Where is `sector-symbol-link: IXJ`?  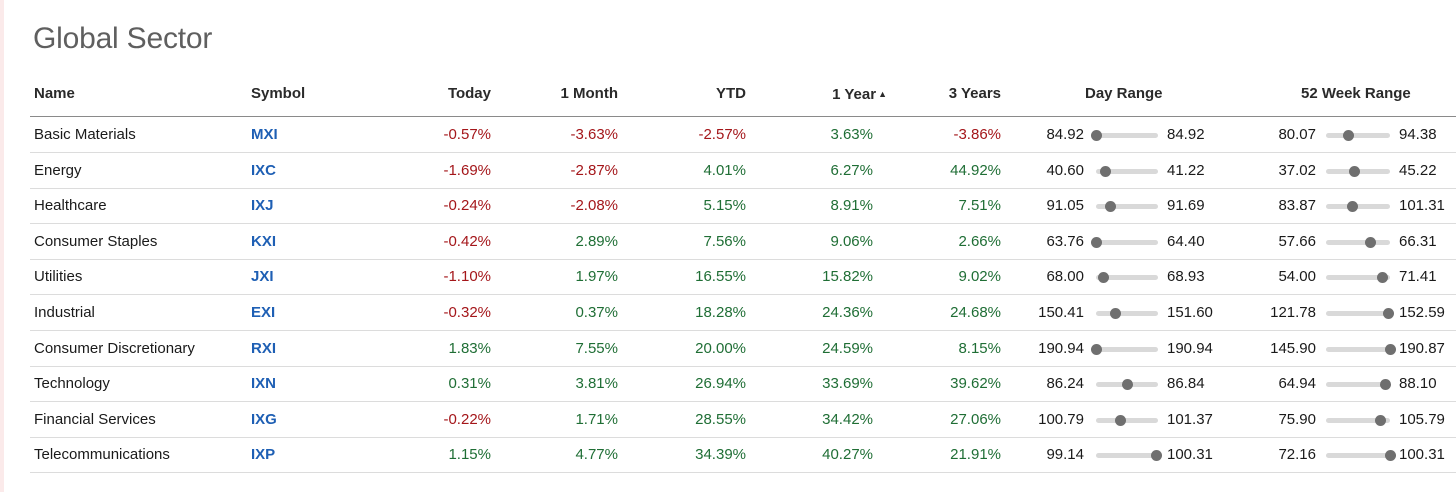 sector-symbol-link: IXJ is located at coordinates (262, 206).